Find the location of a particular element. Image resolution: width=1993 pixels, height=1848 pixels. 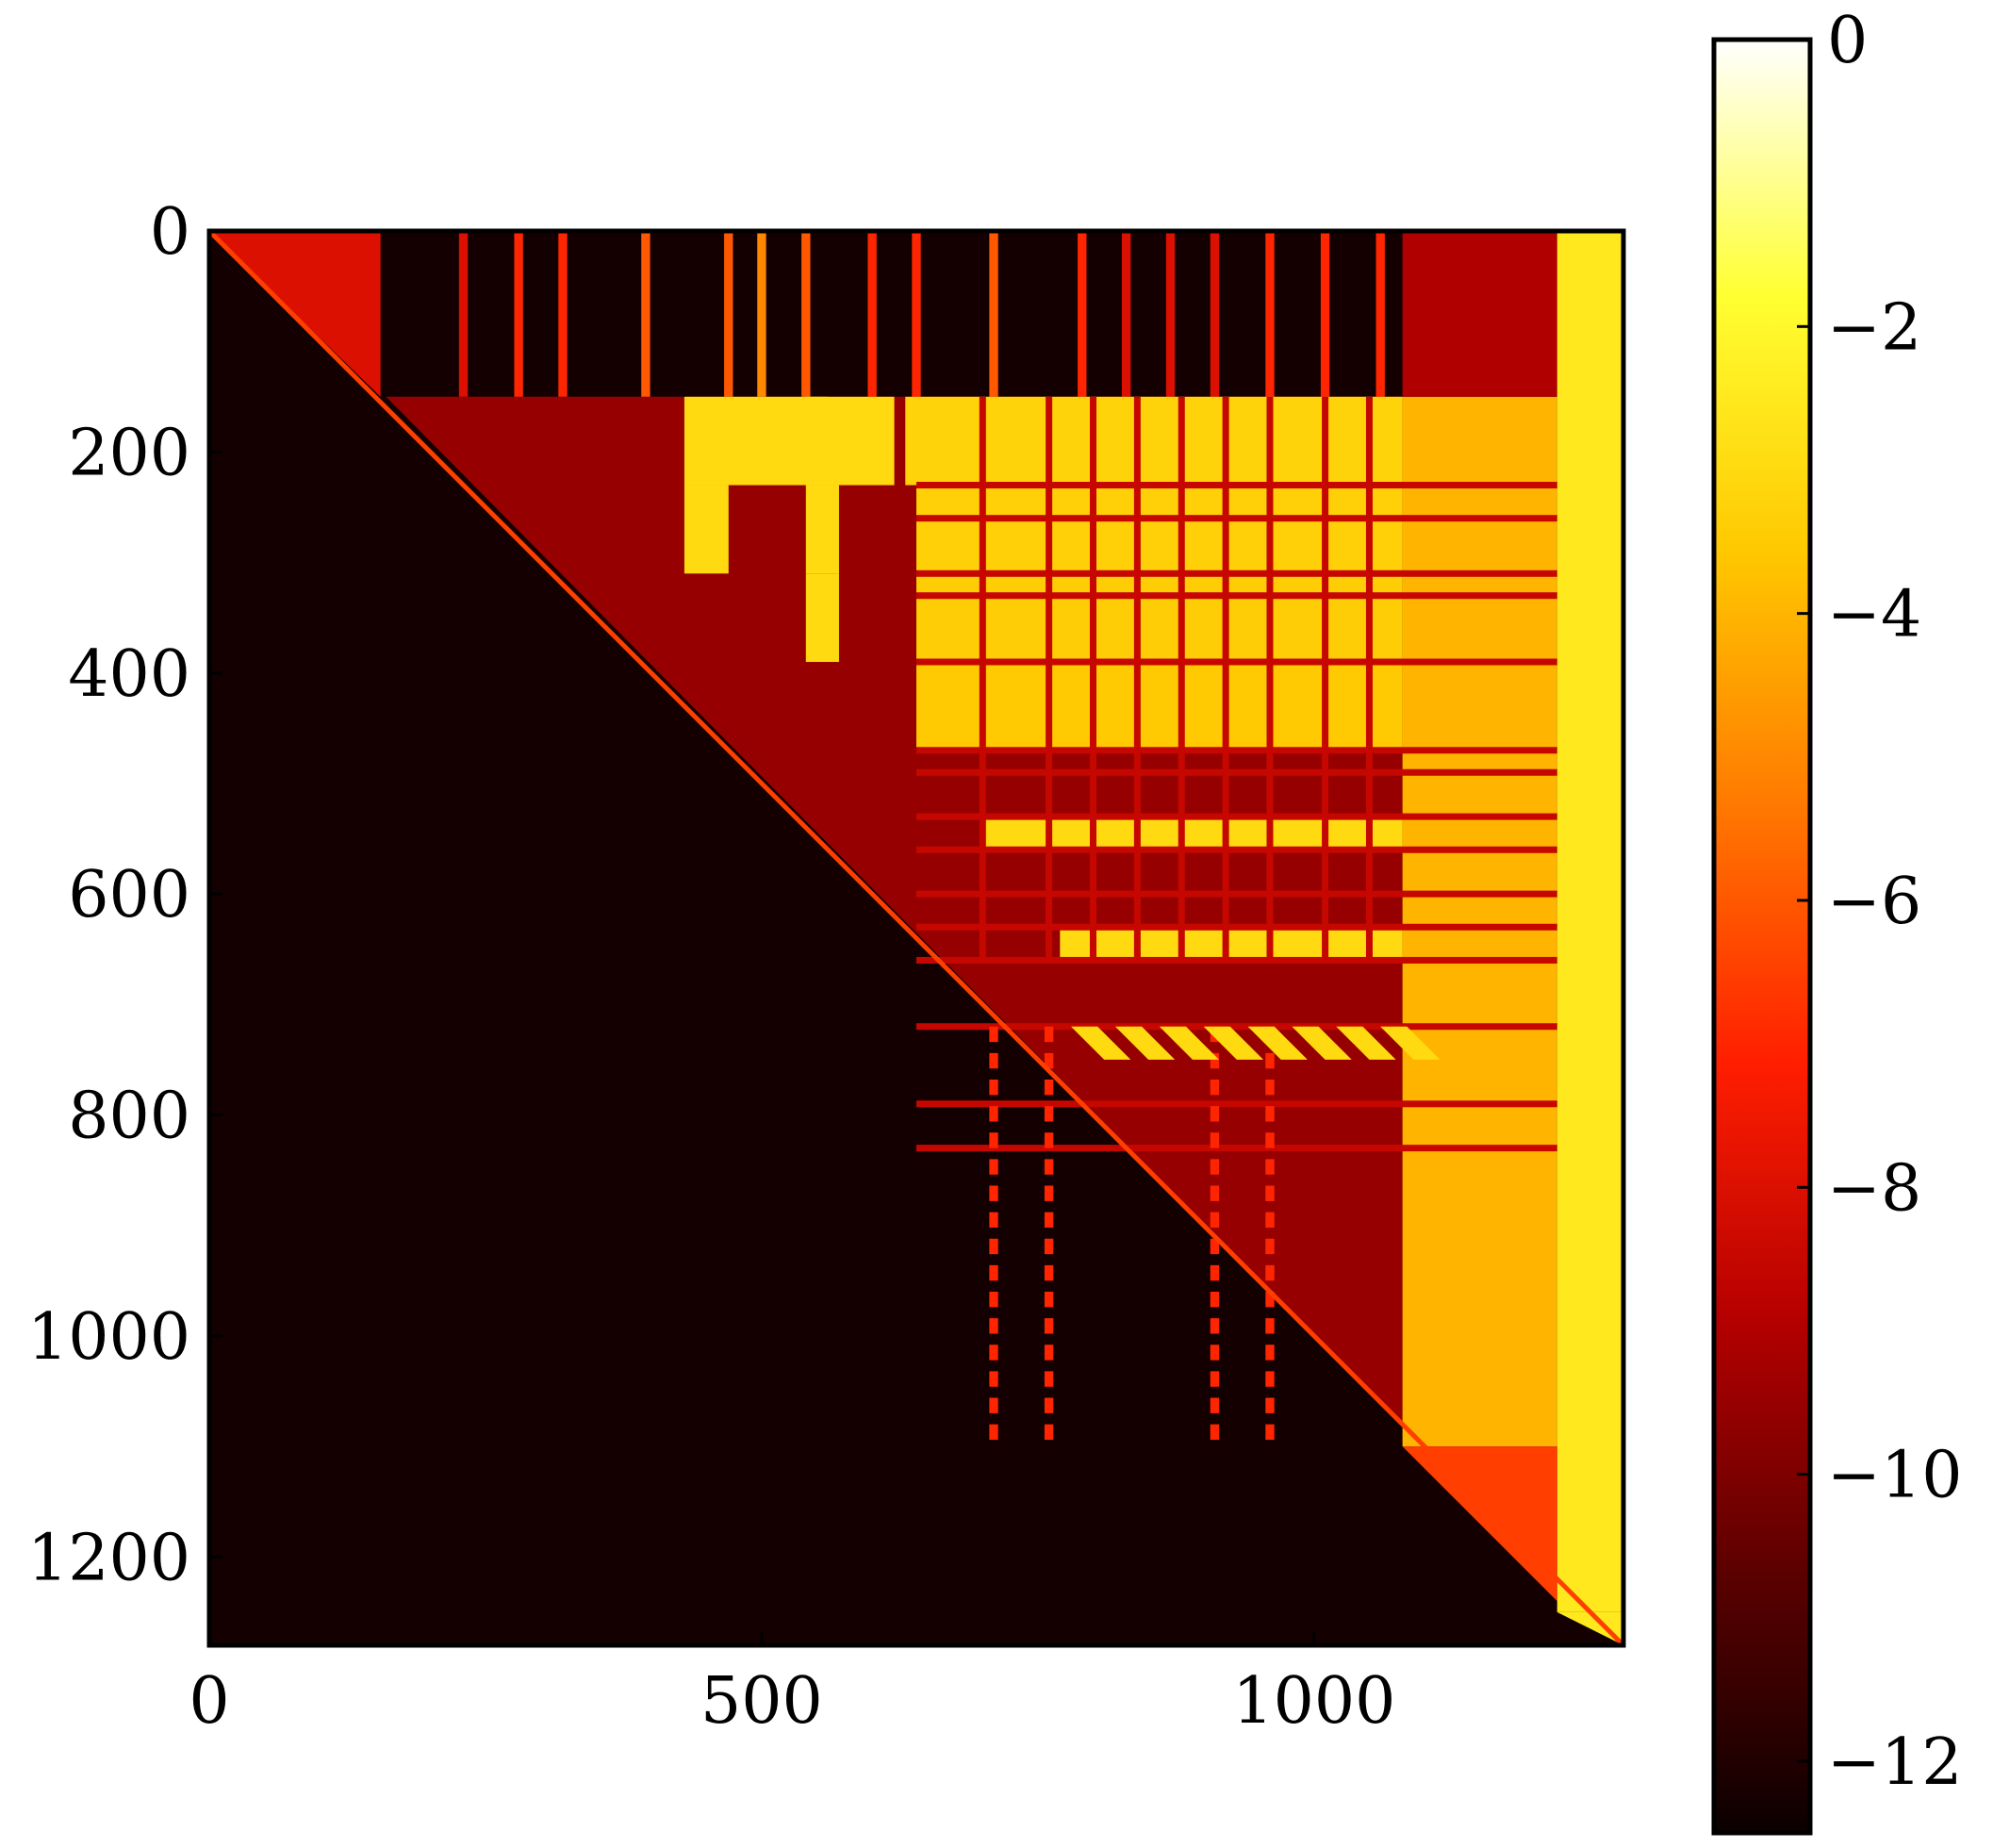

y-tick-label: 0 is located at coordinates (170, 232).